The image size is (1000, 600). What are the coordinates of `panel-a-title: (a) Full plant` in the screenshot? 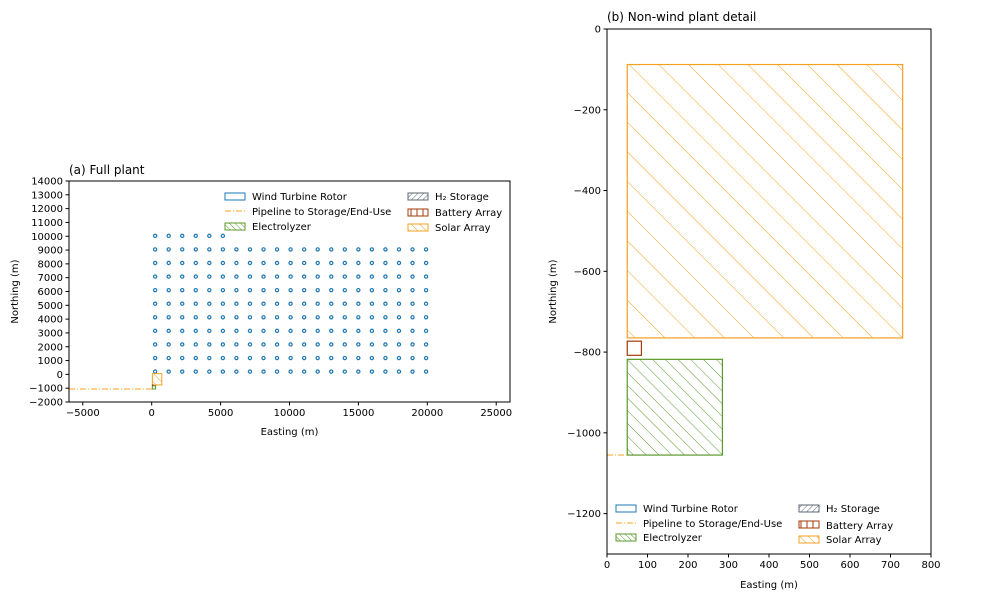 It's located at (107, 170).